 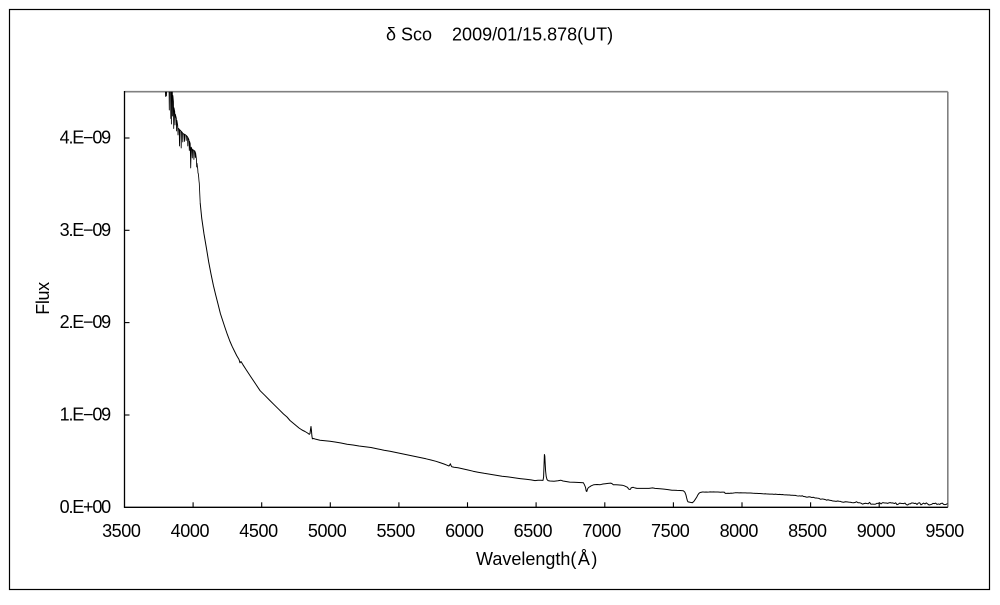 What do you see at coordinates (739, 531) in the screenshot?
I see `svg-text: 8000` at bounding box center [739, 531].